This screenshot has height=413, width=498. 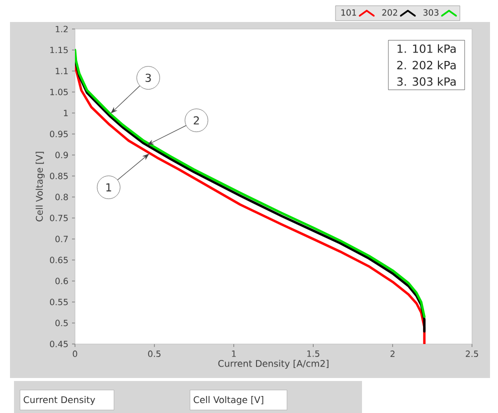 I want to click on y-tick-label: 0.6, so click(x=61, y=281).